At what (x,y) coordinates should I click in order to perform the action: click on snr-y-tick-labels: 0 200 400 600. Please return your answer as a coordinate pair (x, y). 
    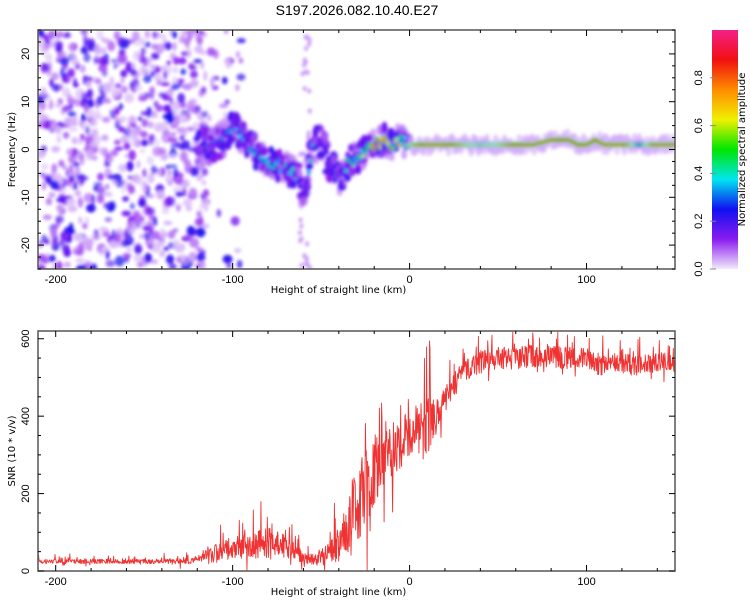
    Looking at the image, I should click on (26, 452).